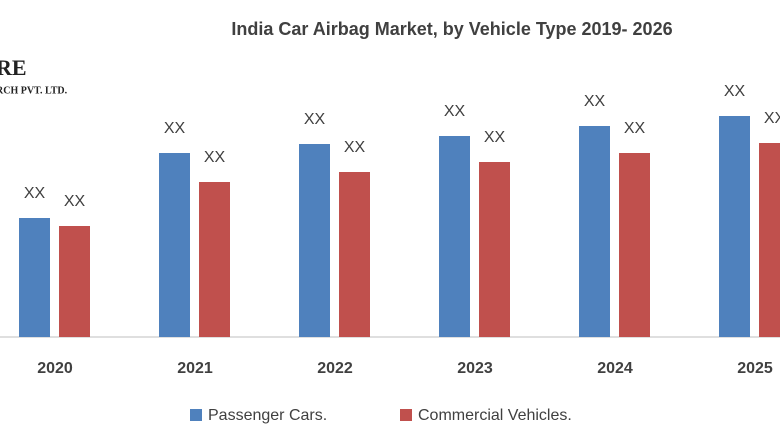 This screenshot has width=780, height=440. What do you see at coordinates (195, 368) in the screenshot?
I see `x-tick-label: 2021` at bounding box center [195, 368].